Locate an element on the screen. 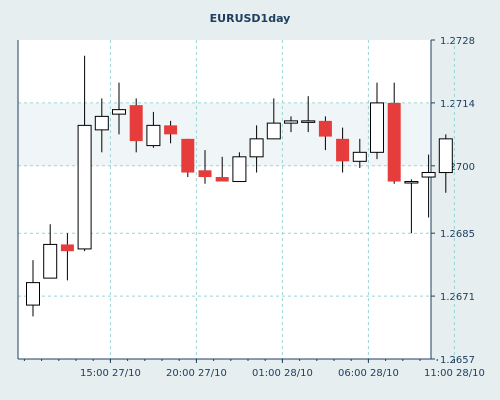 The width and height of the screenshot is (500, 400). y-tick-label: 1.2714 is located at coordinates (457, 104).